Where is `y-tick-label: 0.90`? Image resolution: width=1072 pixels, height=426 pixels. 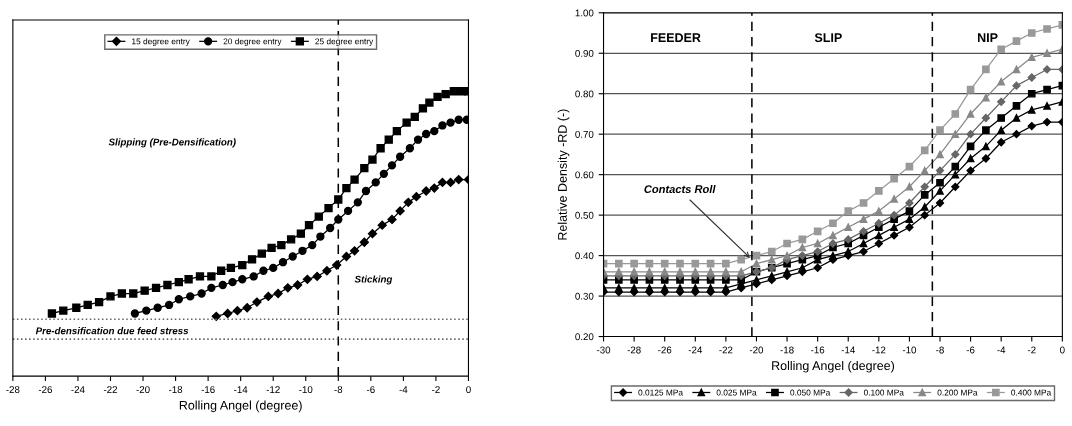 y-tick-label: 0.90 is located at coordinates (584, 53).